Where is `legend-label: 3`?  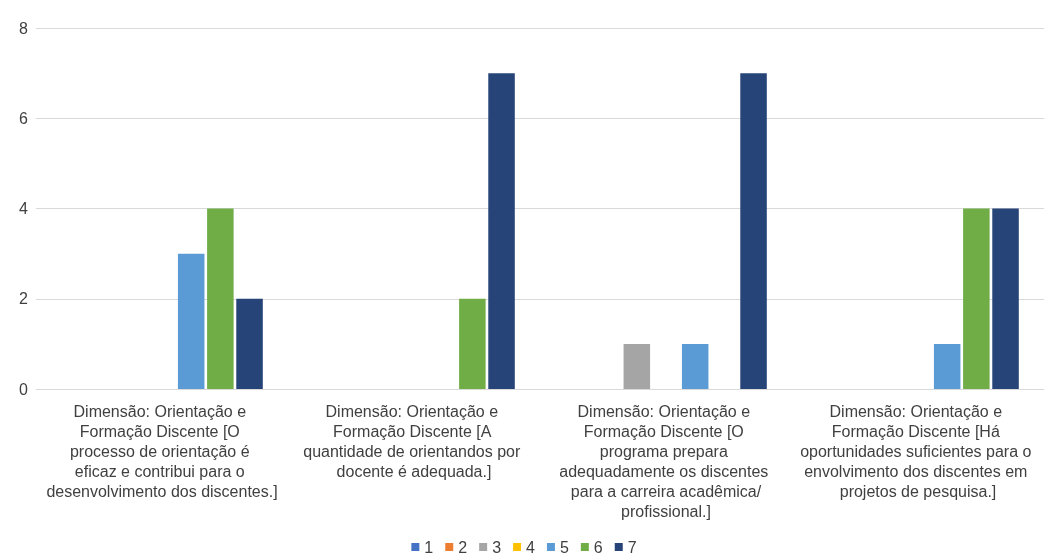 legend-label: 3 is located at coordinates (497, 547).